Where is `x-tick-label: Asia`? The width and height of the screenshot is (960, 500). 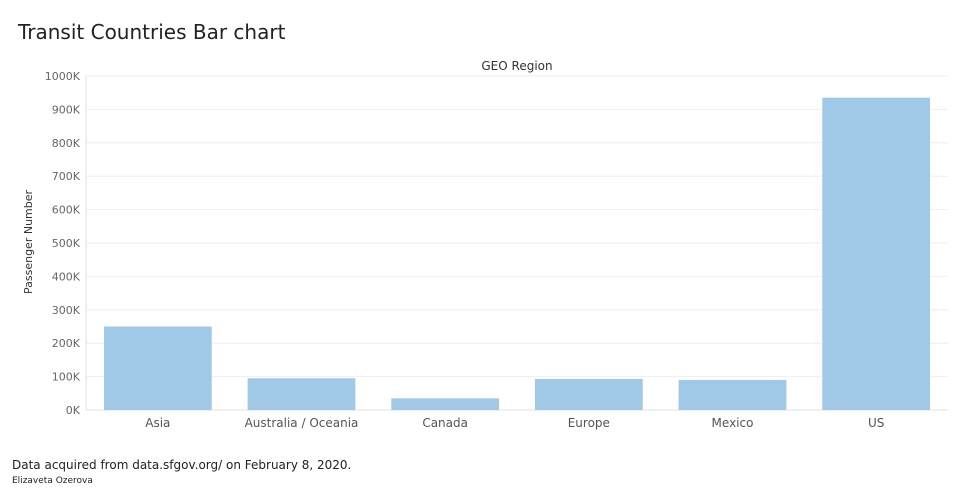 x-tick-label: Asia is located at coordinates (157, 423).